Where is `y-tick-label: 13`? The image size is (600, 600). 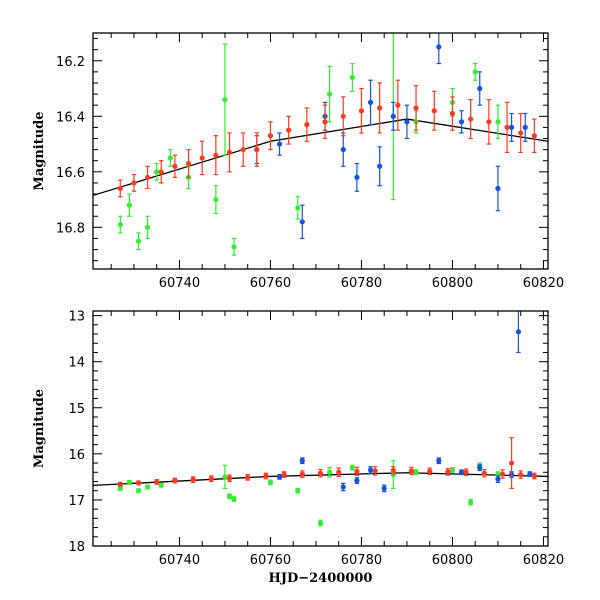
y-tick-label: 13 is located at coordinates (76, 317).